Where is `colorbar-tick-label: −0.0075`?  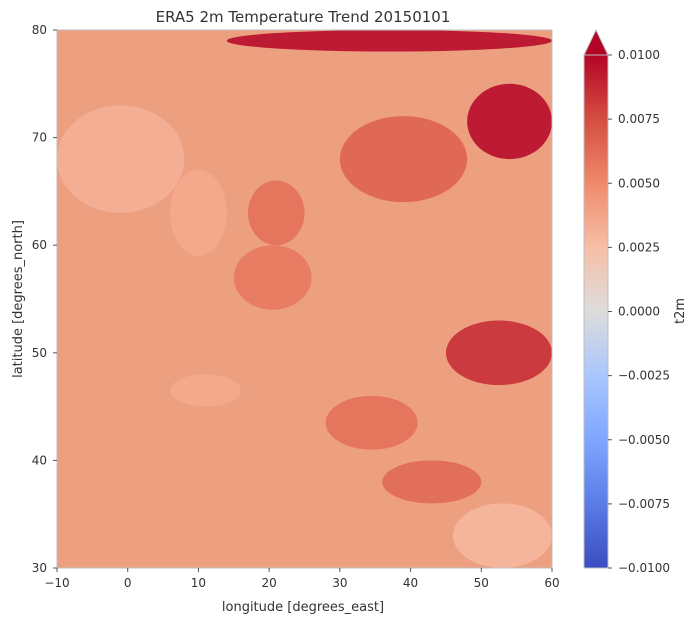
colorbar-tick-label: −0.0075 is located at coordinates (644, 504).